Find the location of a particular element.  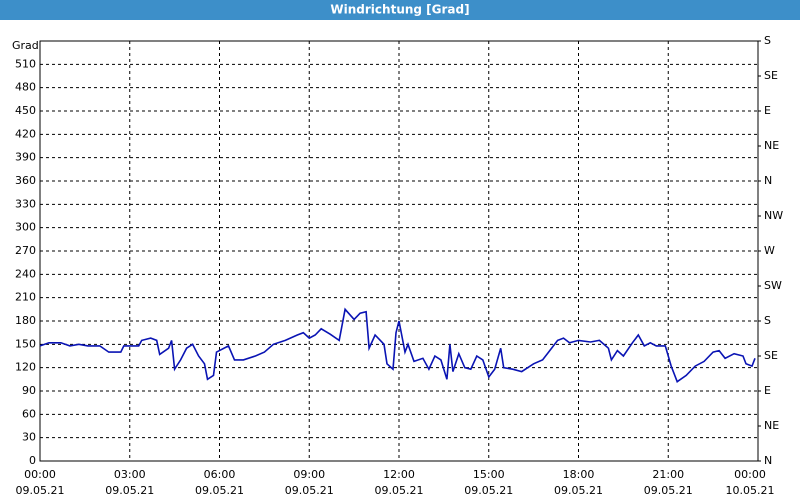

y-tick-label: 480 is located at coordinates (25, 87).